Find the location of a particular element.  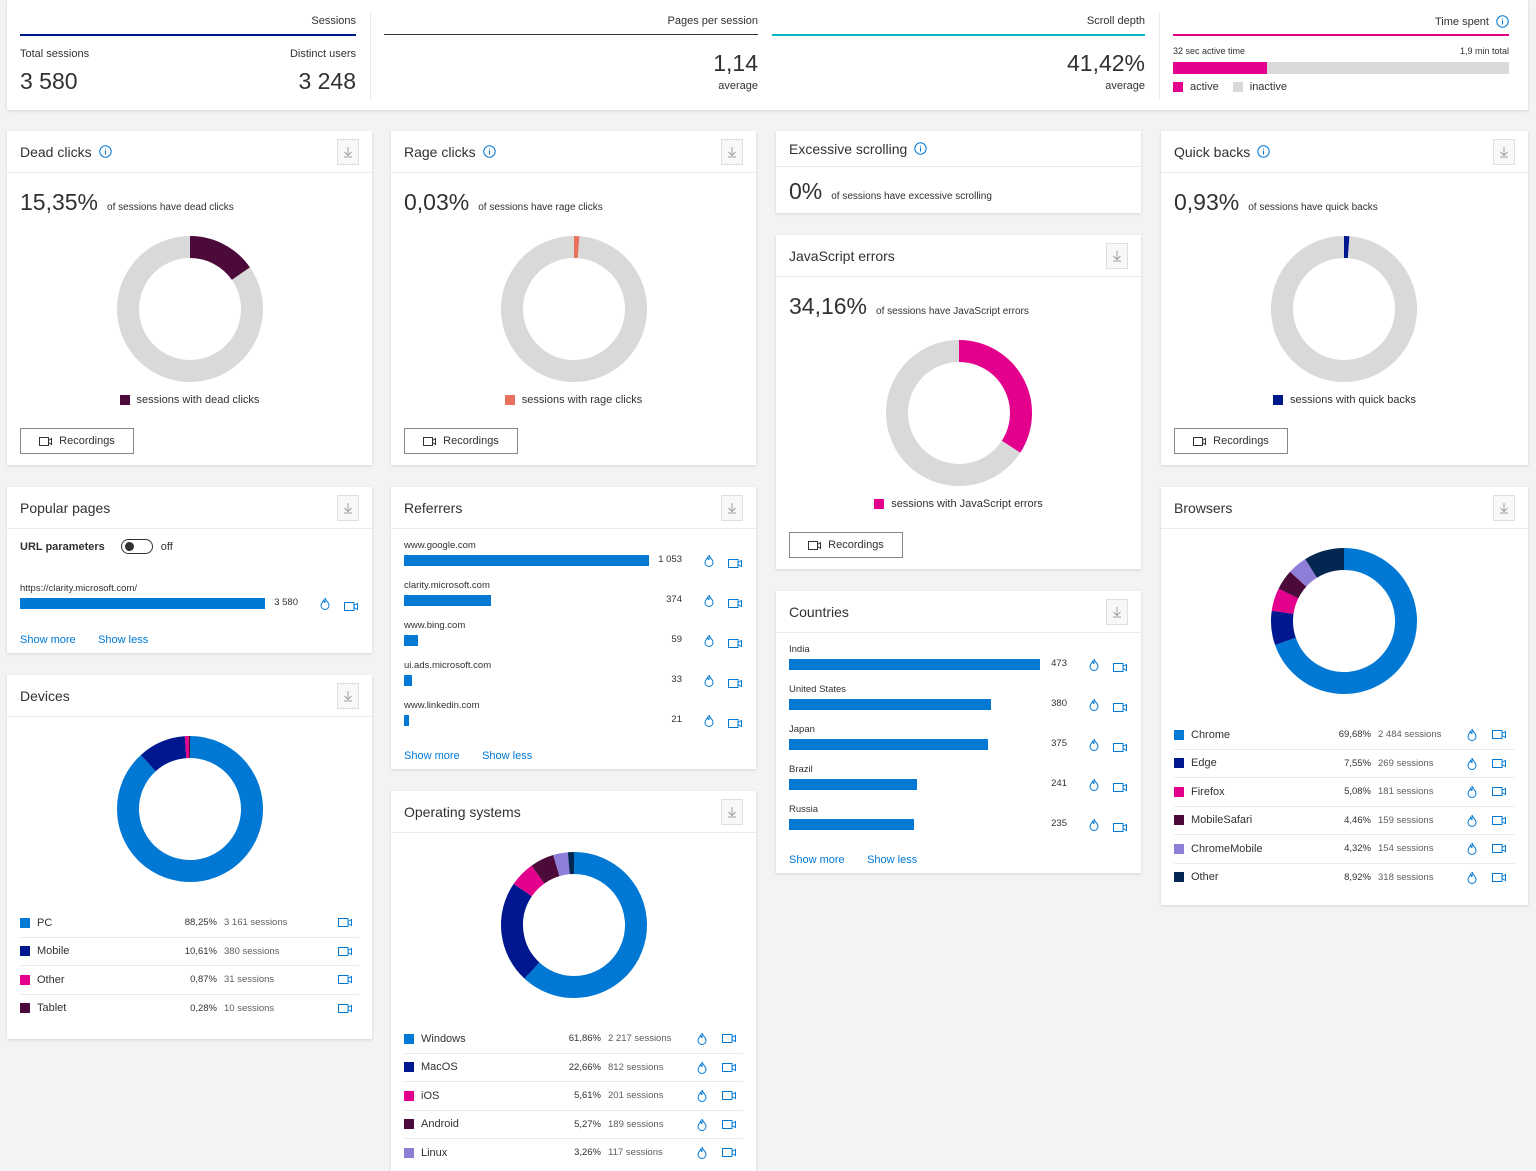

show-more-link: Show more is located at coordinates (432, 756).